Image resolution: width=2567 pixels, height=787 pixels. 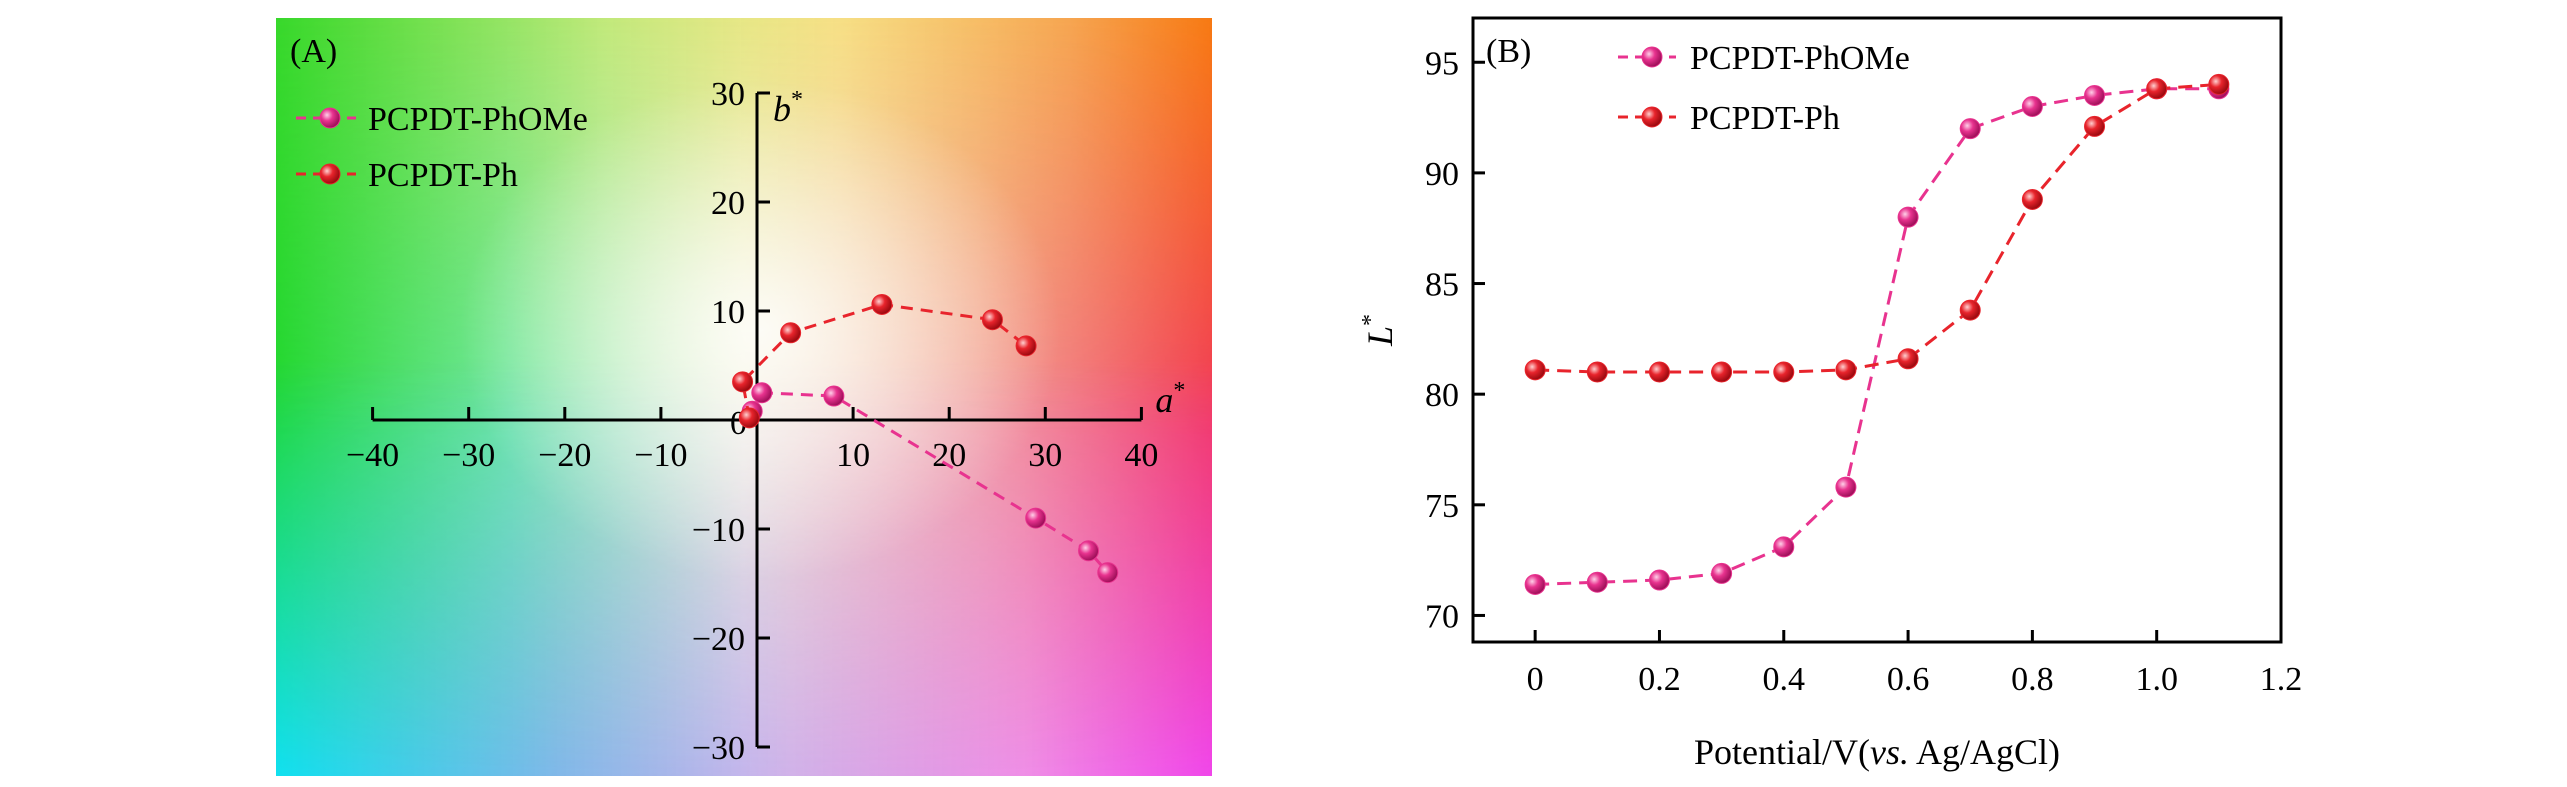 What do you see at coordinates (2032, 679) in the screenshot?
I see `x-tick-label: 0.8` at bounding box center [2032, 679].